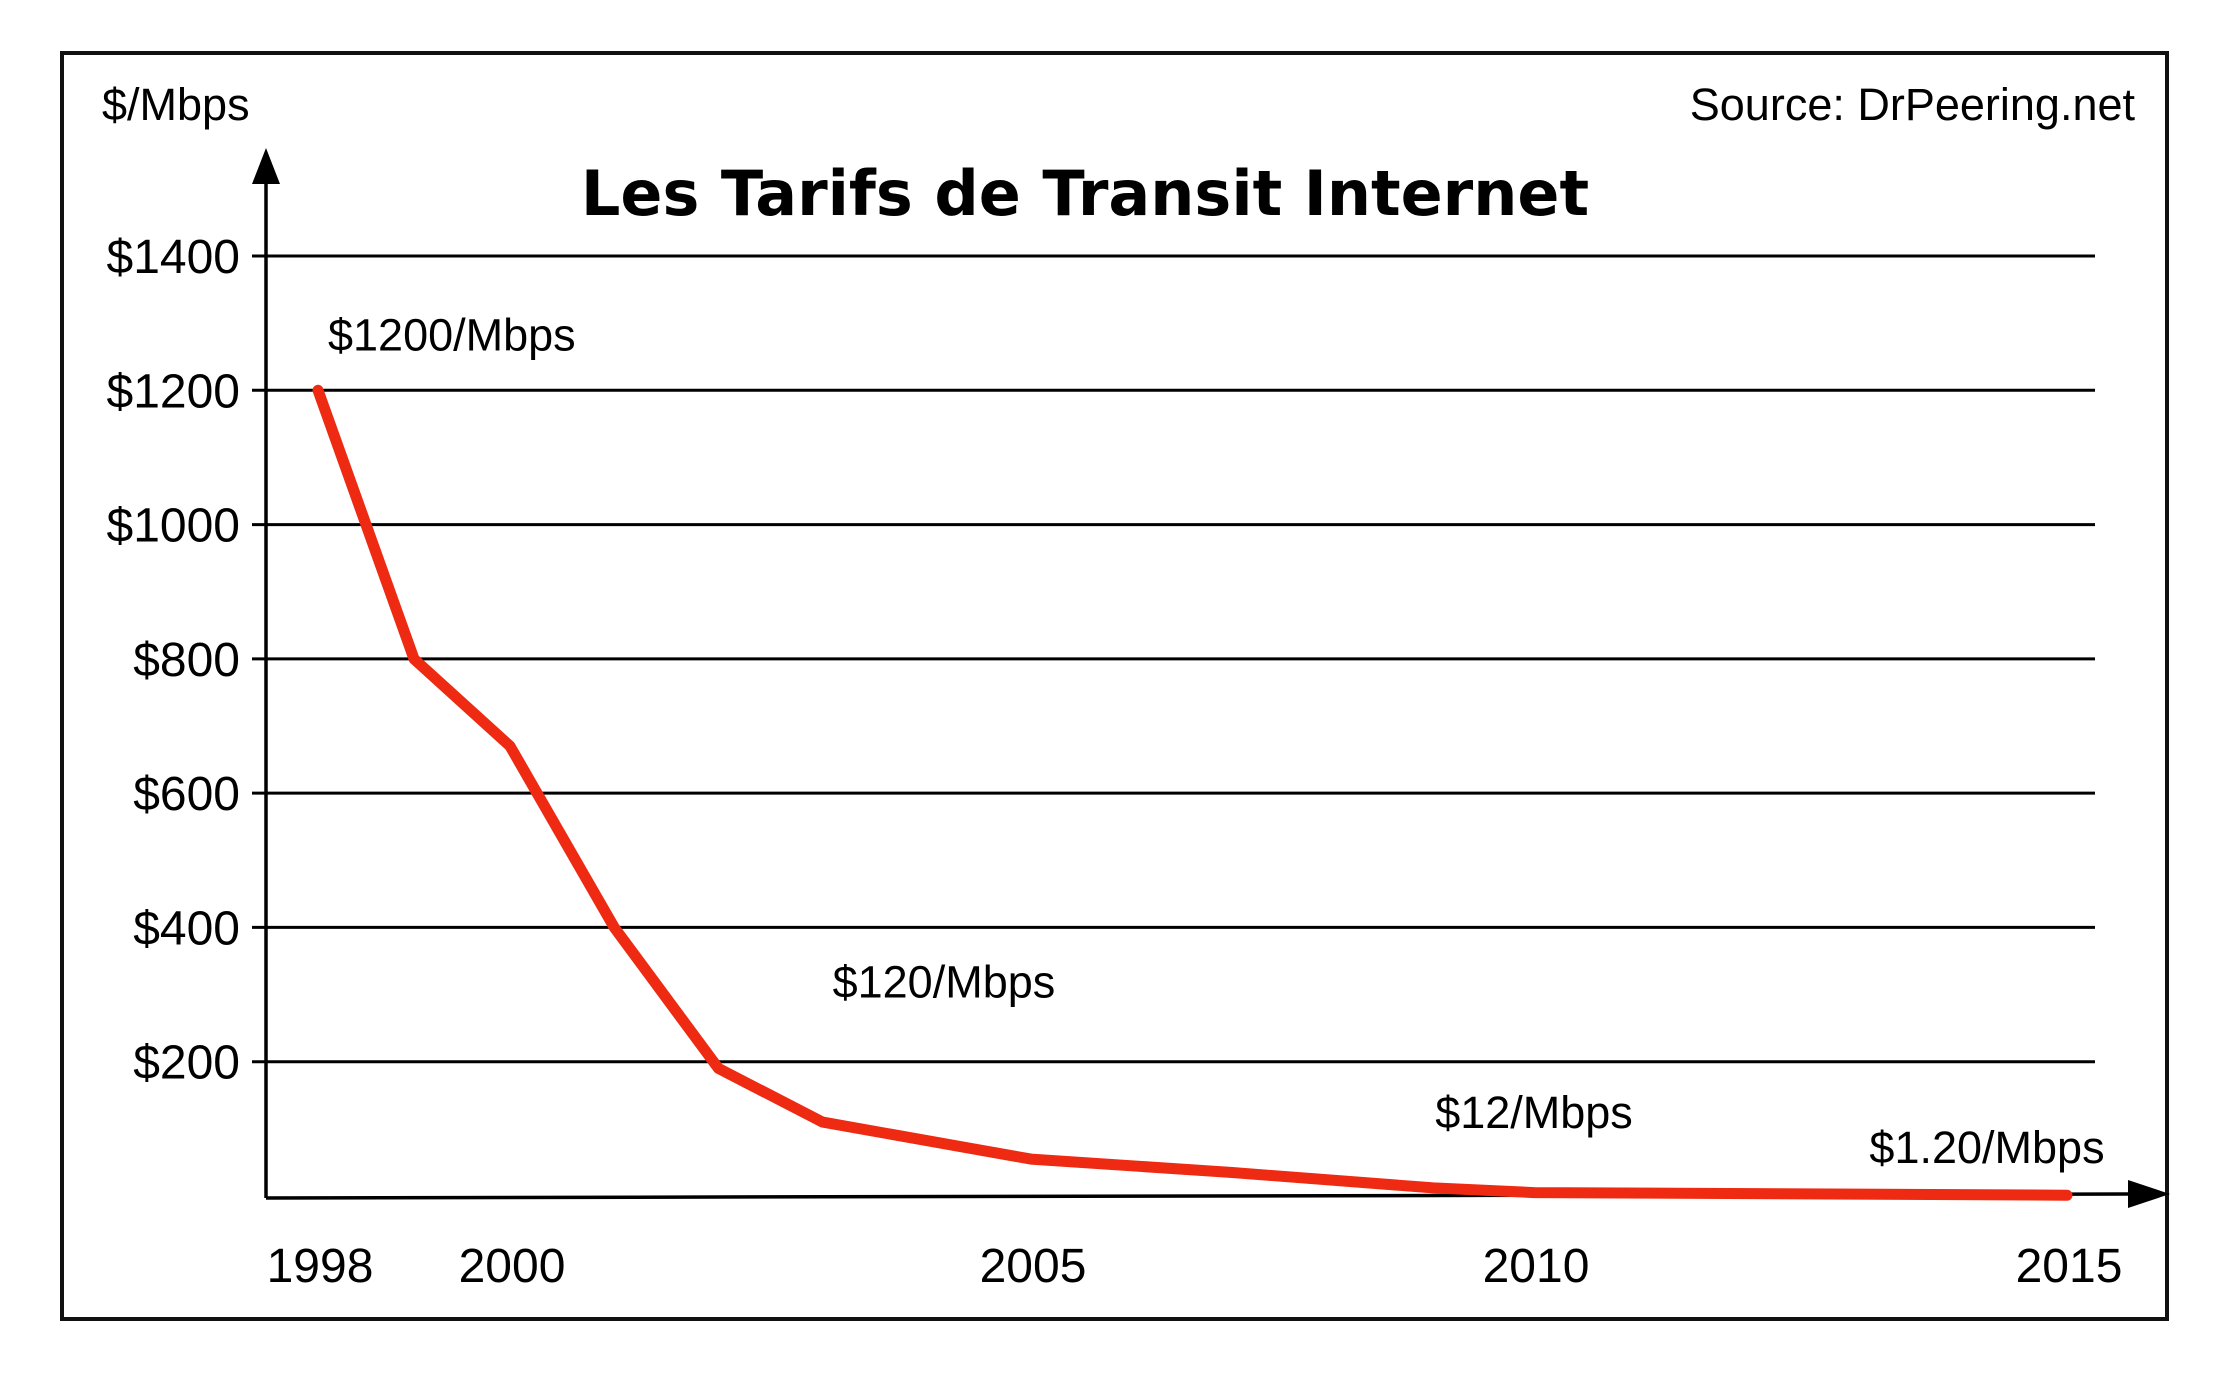 This screenshot has height=1374, width=2233. What do you see at coordinates (2069, 1266) in the screenshot?
I see `x-tick-label: 2015` at bounding box center [2069, 1266].